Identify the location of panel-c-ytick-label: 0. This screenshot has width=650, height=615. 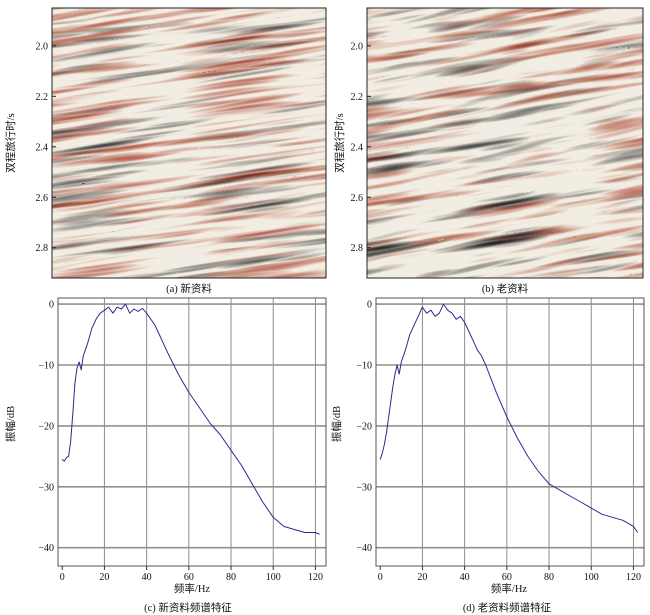
(51, 305).